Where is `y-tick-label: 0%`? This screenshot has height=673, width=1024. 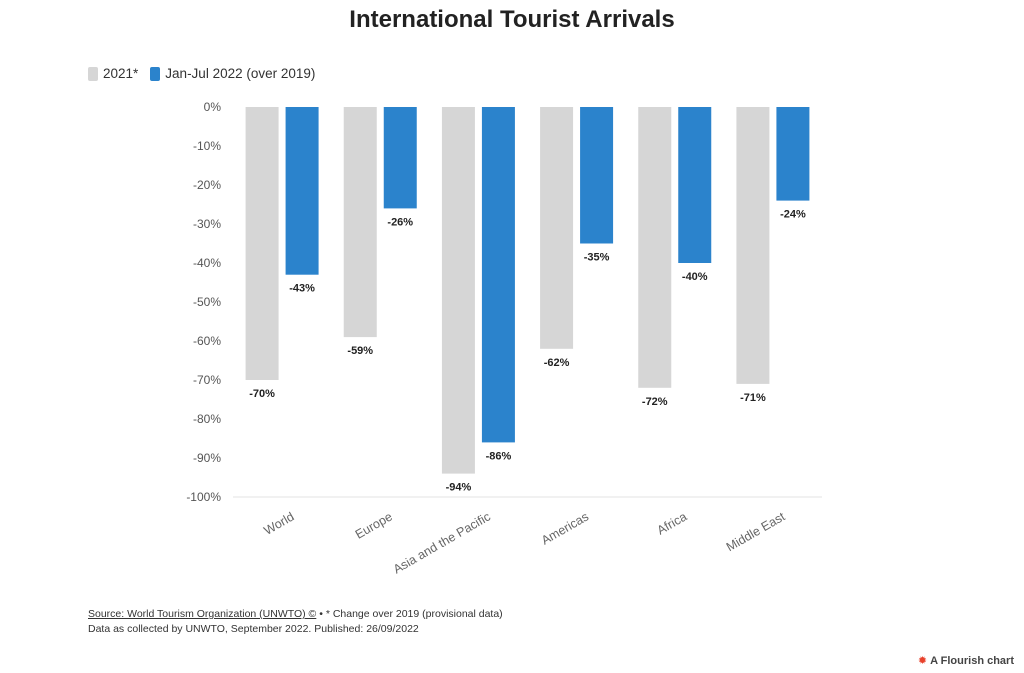 y-tick-label: 0% is located at coordinates (213, 107).